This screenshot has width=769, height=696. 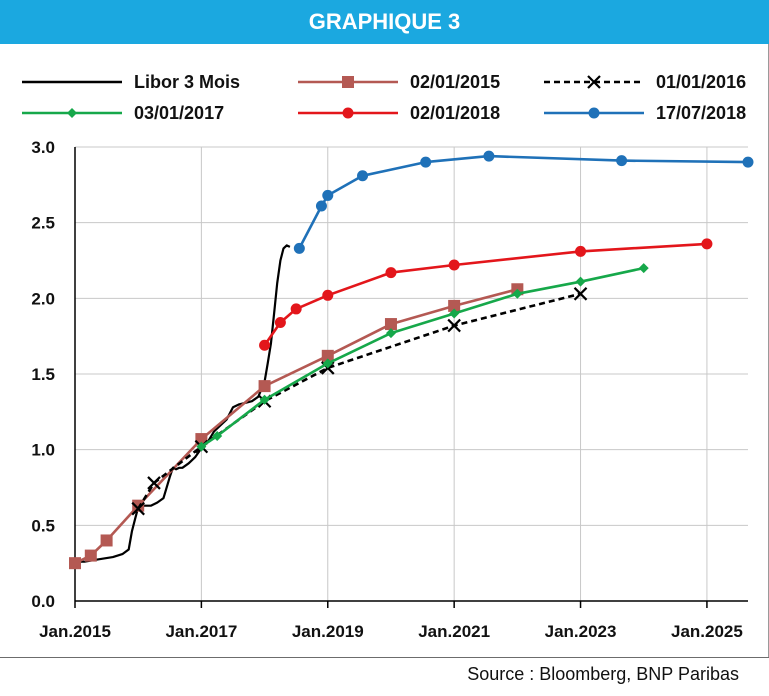 I want to click on legend-label-4: 02/01/2018, so click(x=455, y=113).